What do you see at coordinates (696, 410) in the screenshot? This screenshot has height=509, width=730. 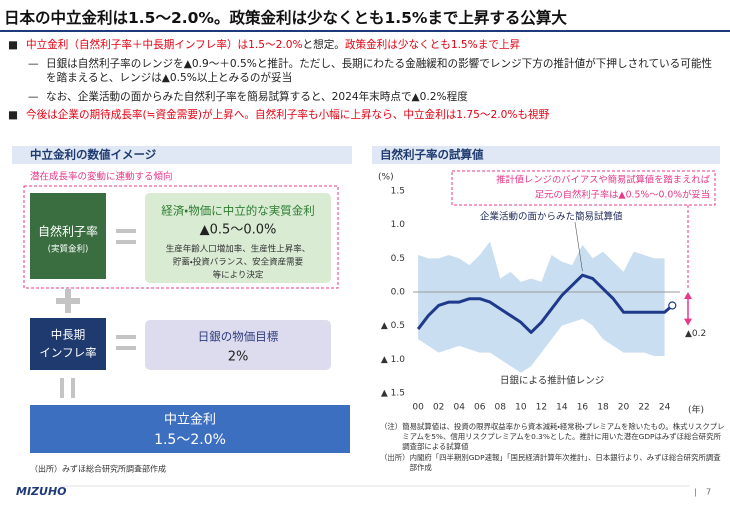 I see `x-unit: (年)` at bounding box center [696, 410].